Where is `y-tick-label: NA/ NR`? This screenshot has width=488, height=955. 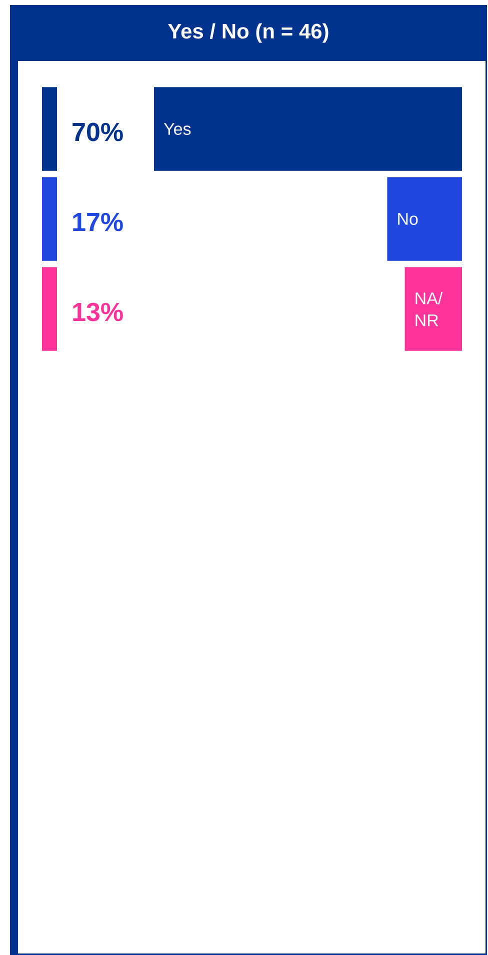 y-tick-label: NA/ NR is located at coordinates (429, 309).